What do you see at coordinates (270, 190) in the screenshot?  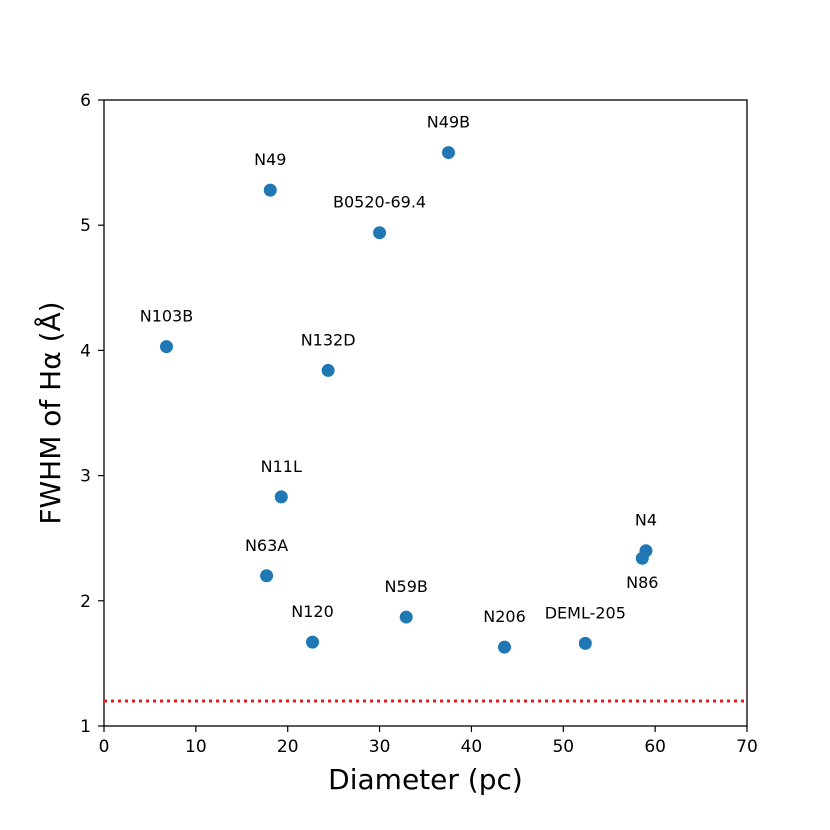 I see `data-point-n49` at bounding box center [270, 190].